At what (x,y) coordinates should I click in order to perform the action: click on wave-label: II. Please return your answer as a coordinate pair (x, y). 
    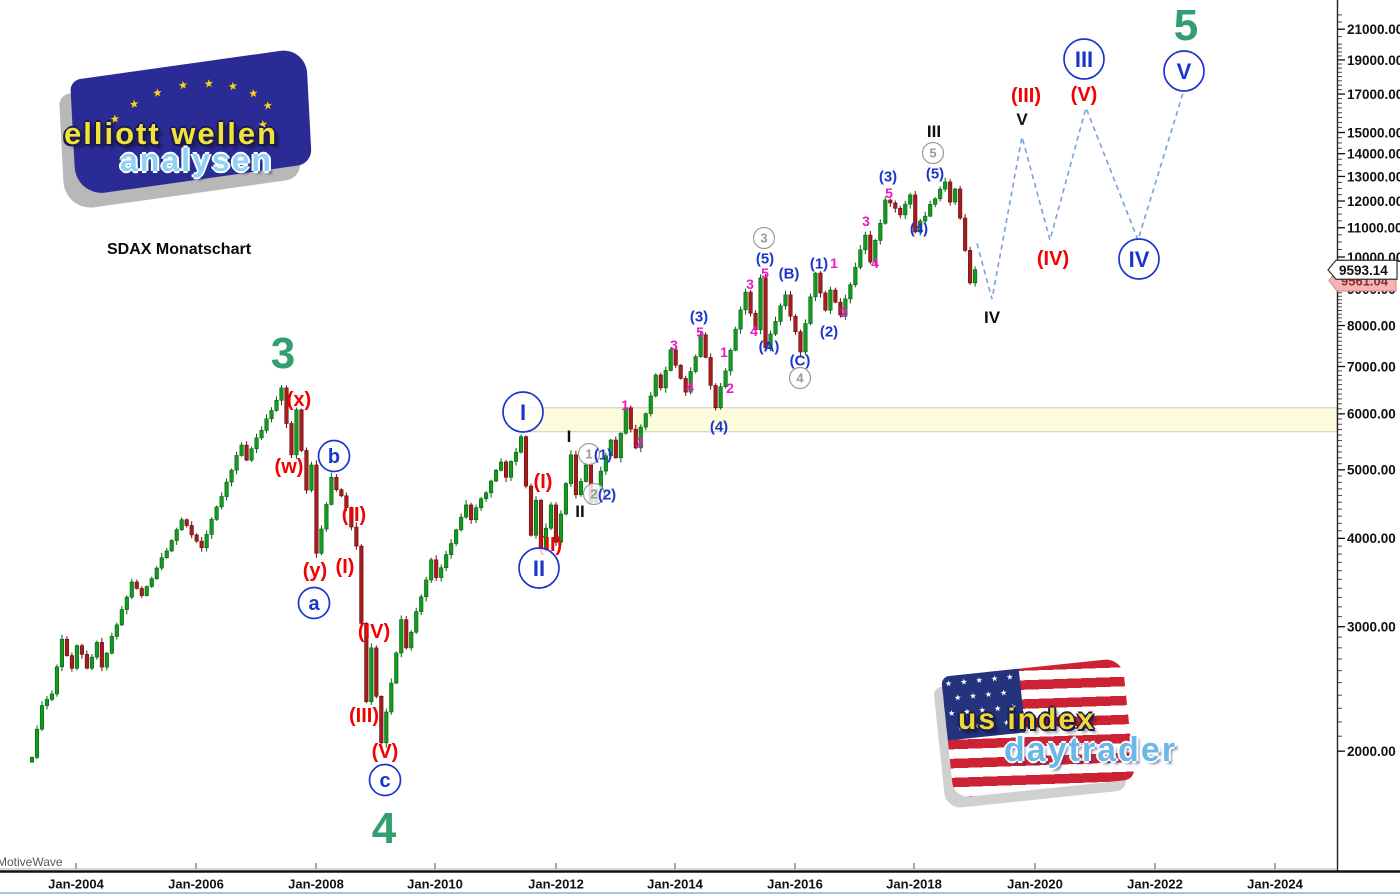
    Looking at the image, I should click on (579, 511).